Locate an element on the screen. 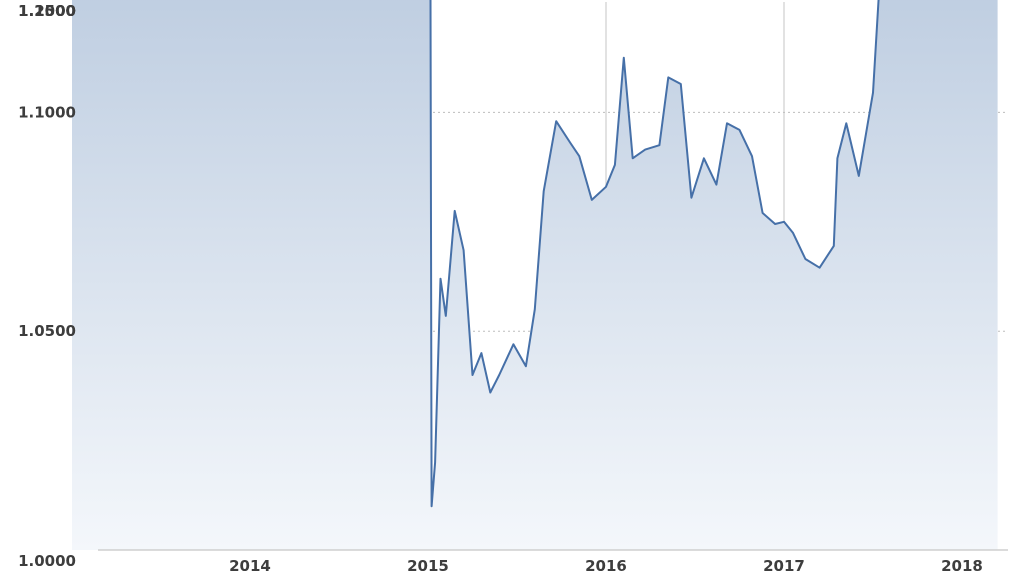  y-tick-label: 1.0500 is located at coordinates (47, 331).